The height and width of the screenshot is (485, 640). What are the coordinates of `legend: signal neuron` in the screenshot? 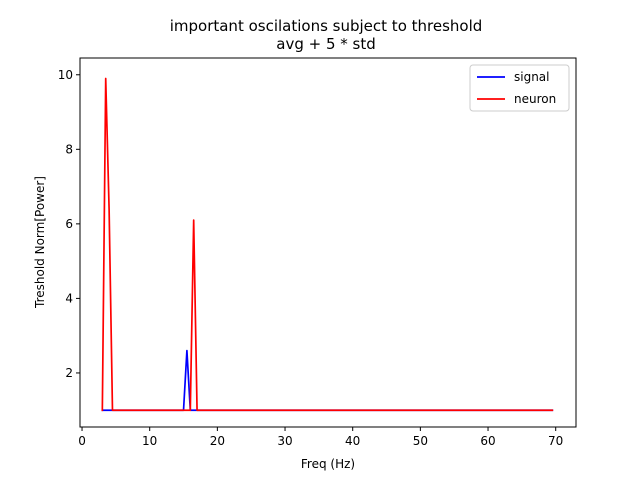 It's located at (519, 88).